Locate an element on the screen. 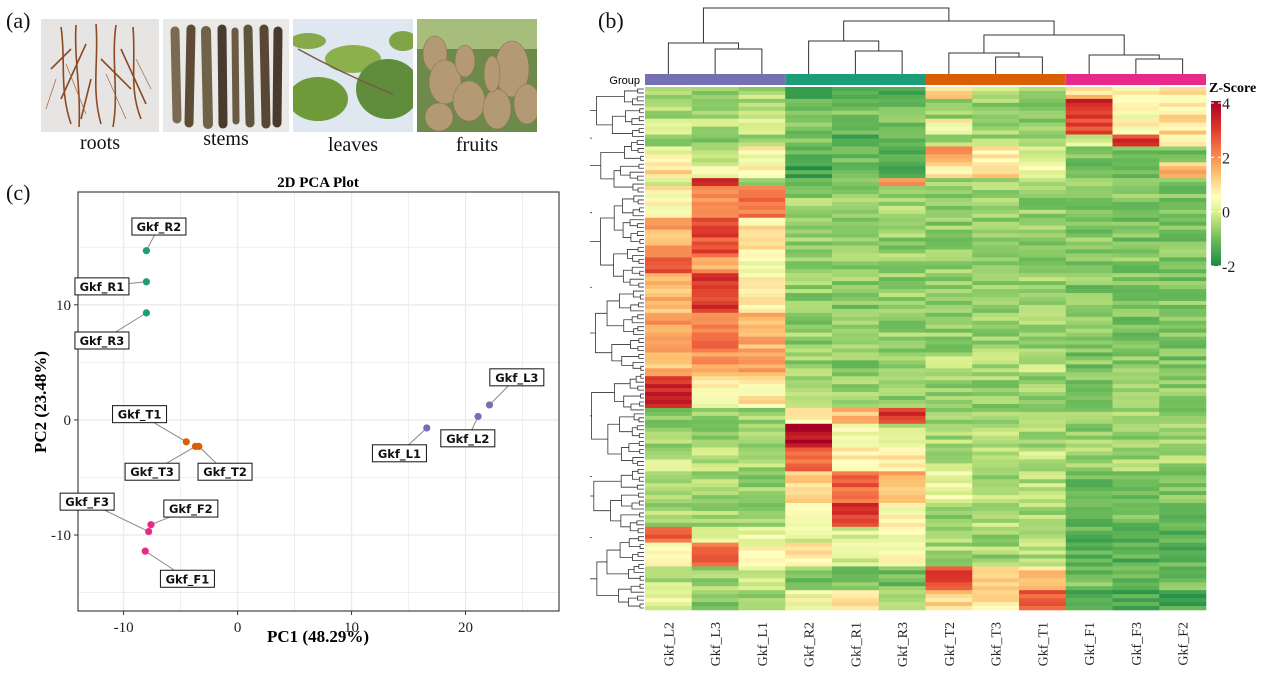 Image resolution: width=1268 pixels, height=676 pixels. fruits-photo is located at coordinates (477, 75).